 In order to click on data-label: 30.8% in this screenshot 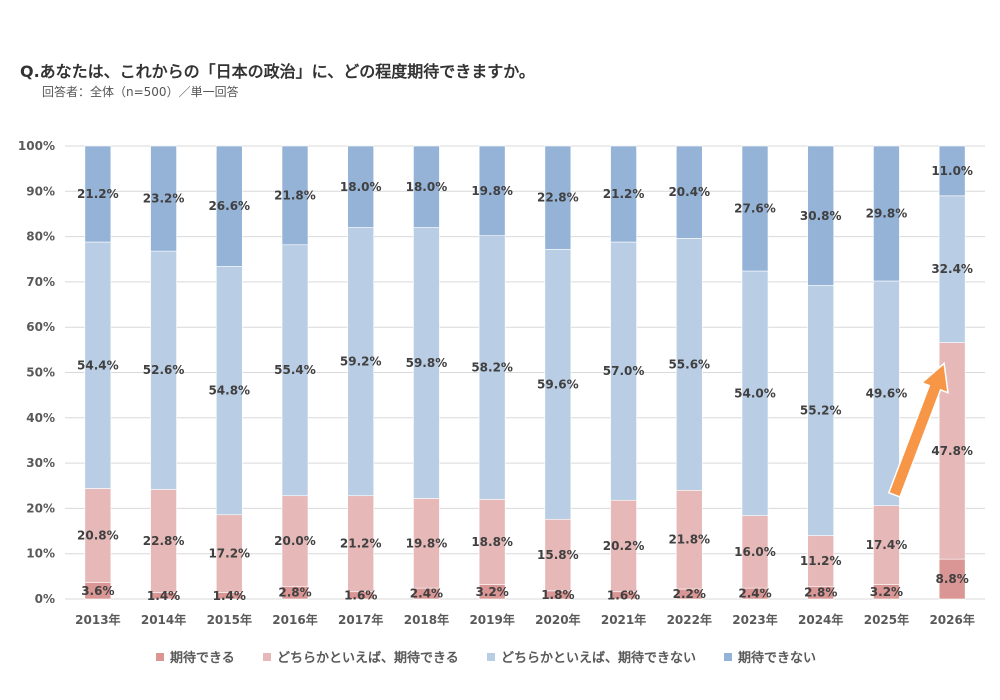, I will do `click(821, 216)`.